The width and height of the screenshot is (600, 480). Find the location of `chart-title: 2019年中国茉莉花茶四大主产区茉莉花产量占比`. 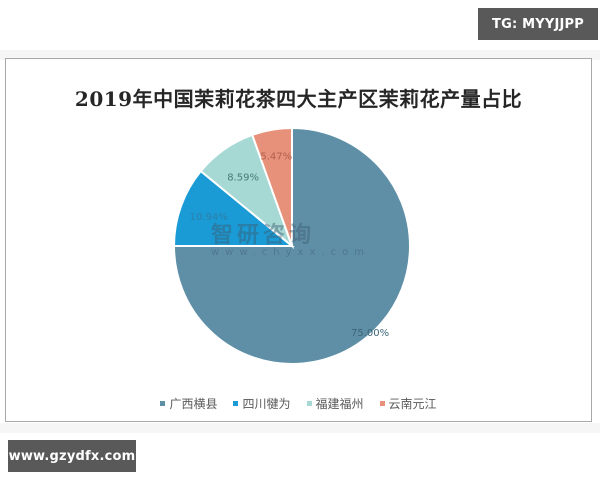

chart-title: 2019年中国茉莉花茶四大主产区茉莉花产量占比 is located at coordinates (298, 99).